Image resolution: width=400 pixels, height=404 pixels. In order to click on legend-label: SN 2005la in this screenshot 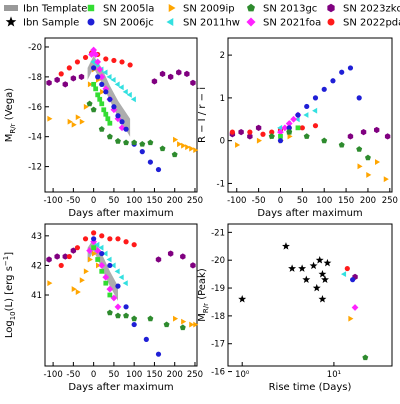, I will do `click(128, 9)`.